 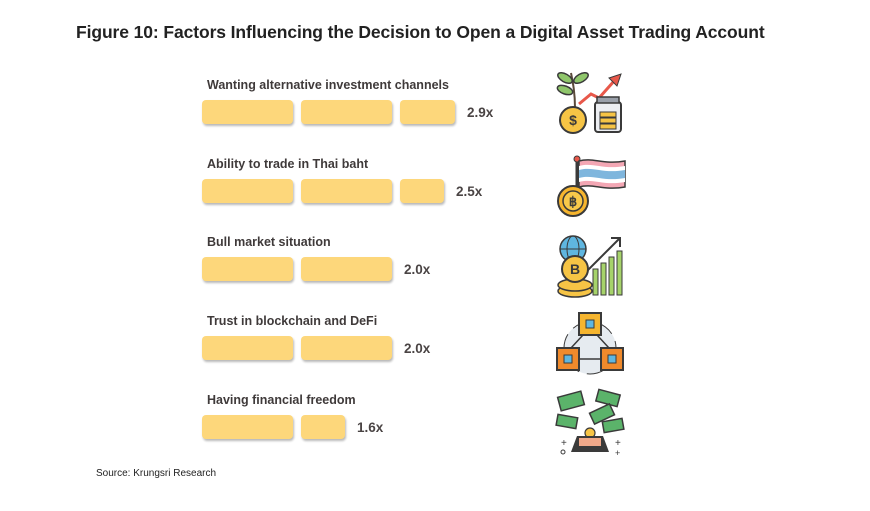 I want to click on factor-label: Wanting alternative investment channels, so click(x=328, y=85).